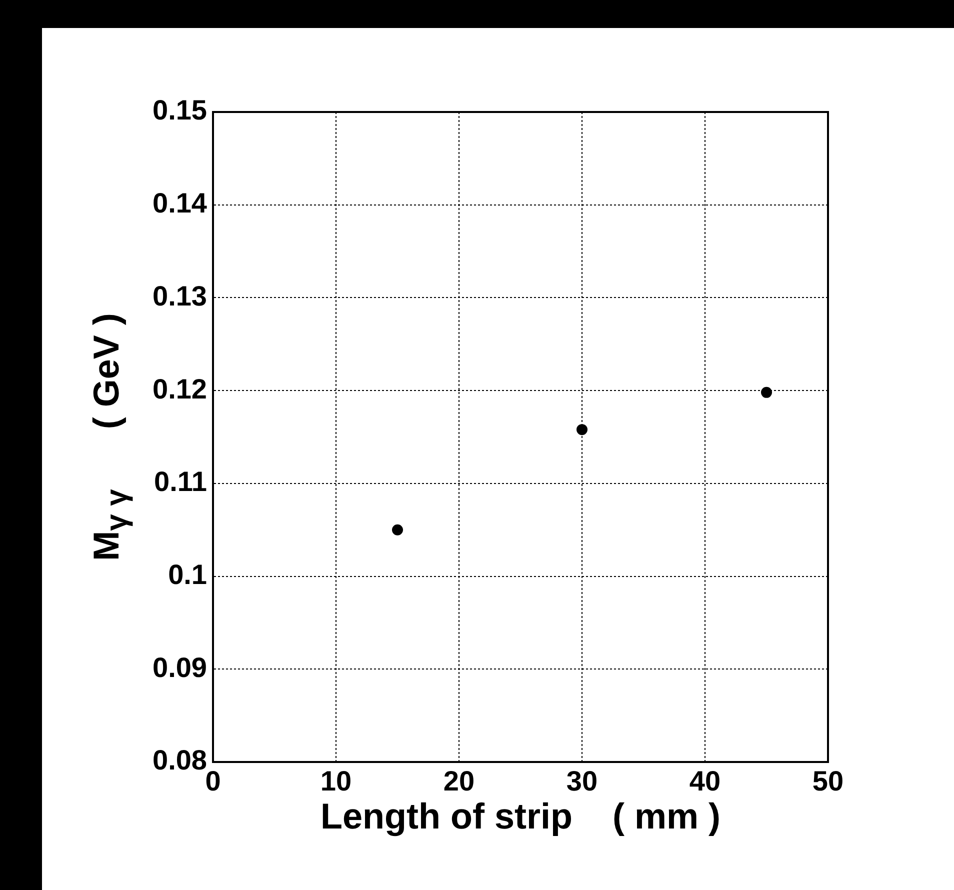  Describe the element at coordinates (828, 781) in the screenshot. I see `x-tick-label: 50` at that location.